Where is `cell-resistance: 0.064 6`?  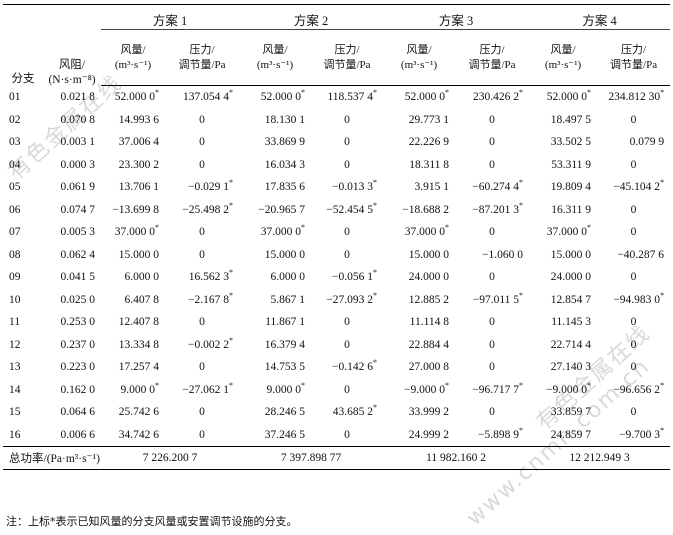 cell-resistance: 0.064 6 is located at coordinates (78, 412).